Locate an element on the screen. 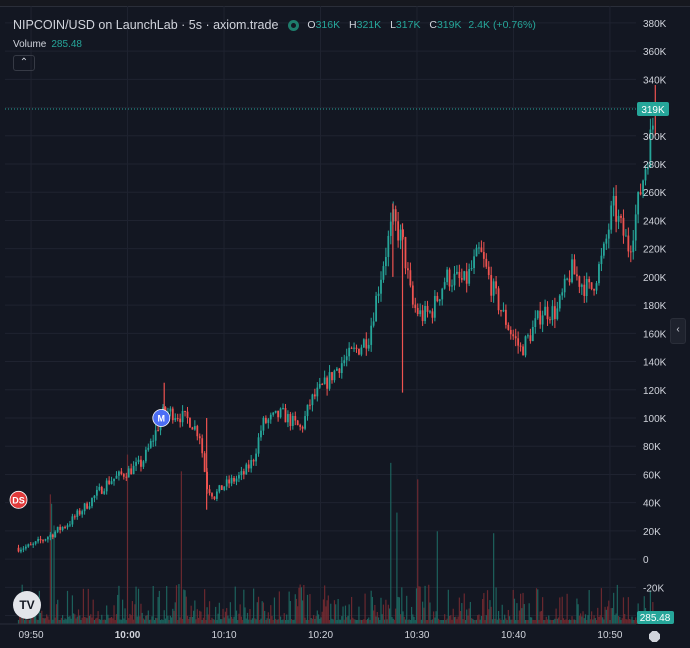 Image resolution: width=690 pixels, height=648 pixels. expand-panel-arrow-icon: ‹ is located at coordinates (678, 331).